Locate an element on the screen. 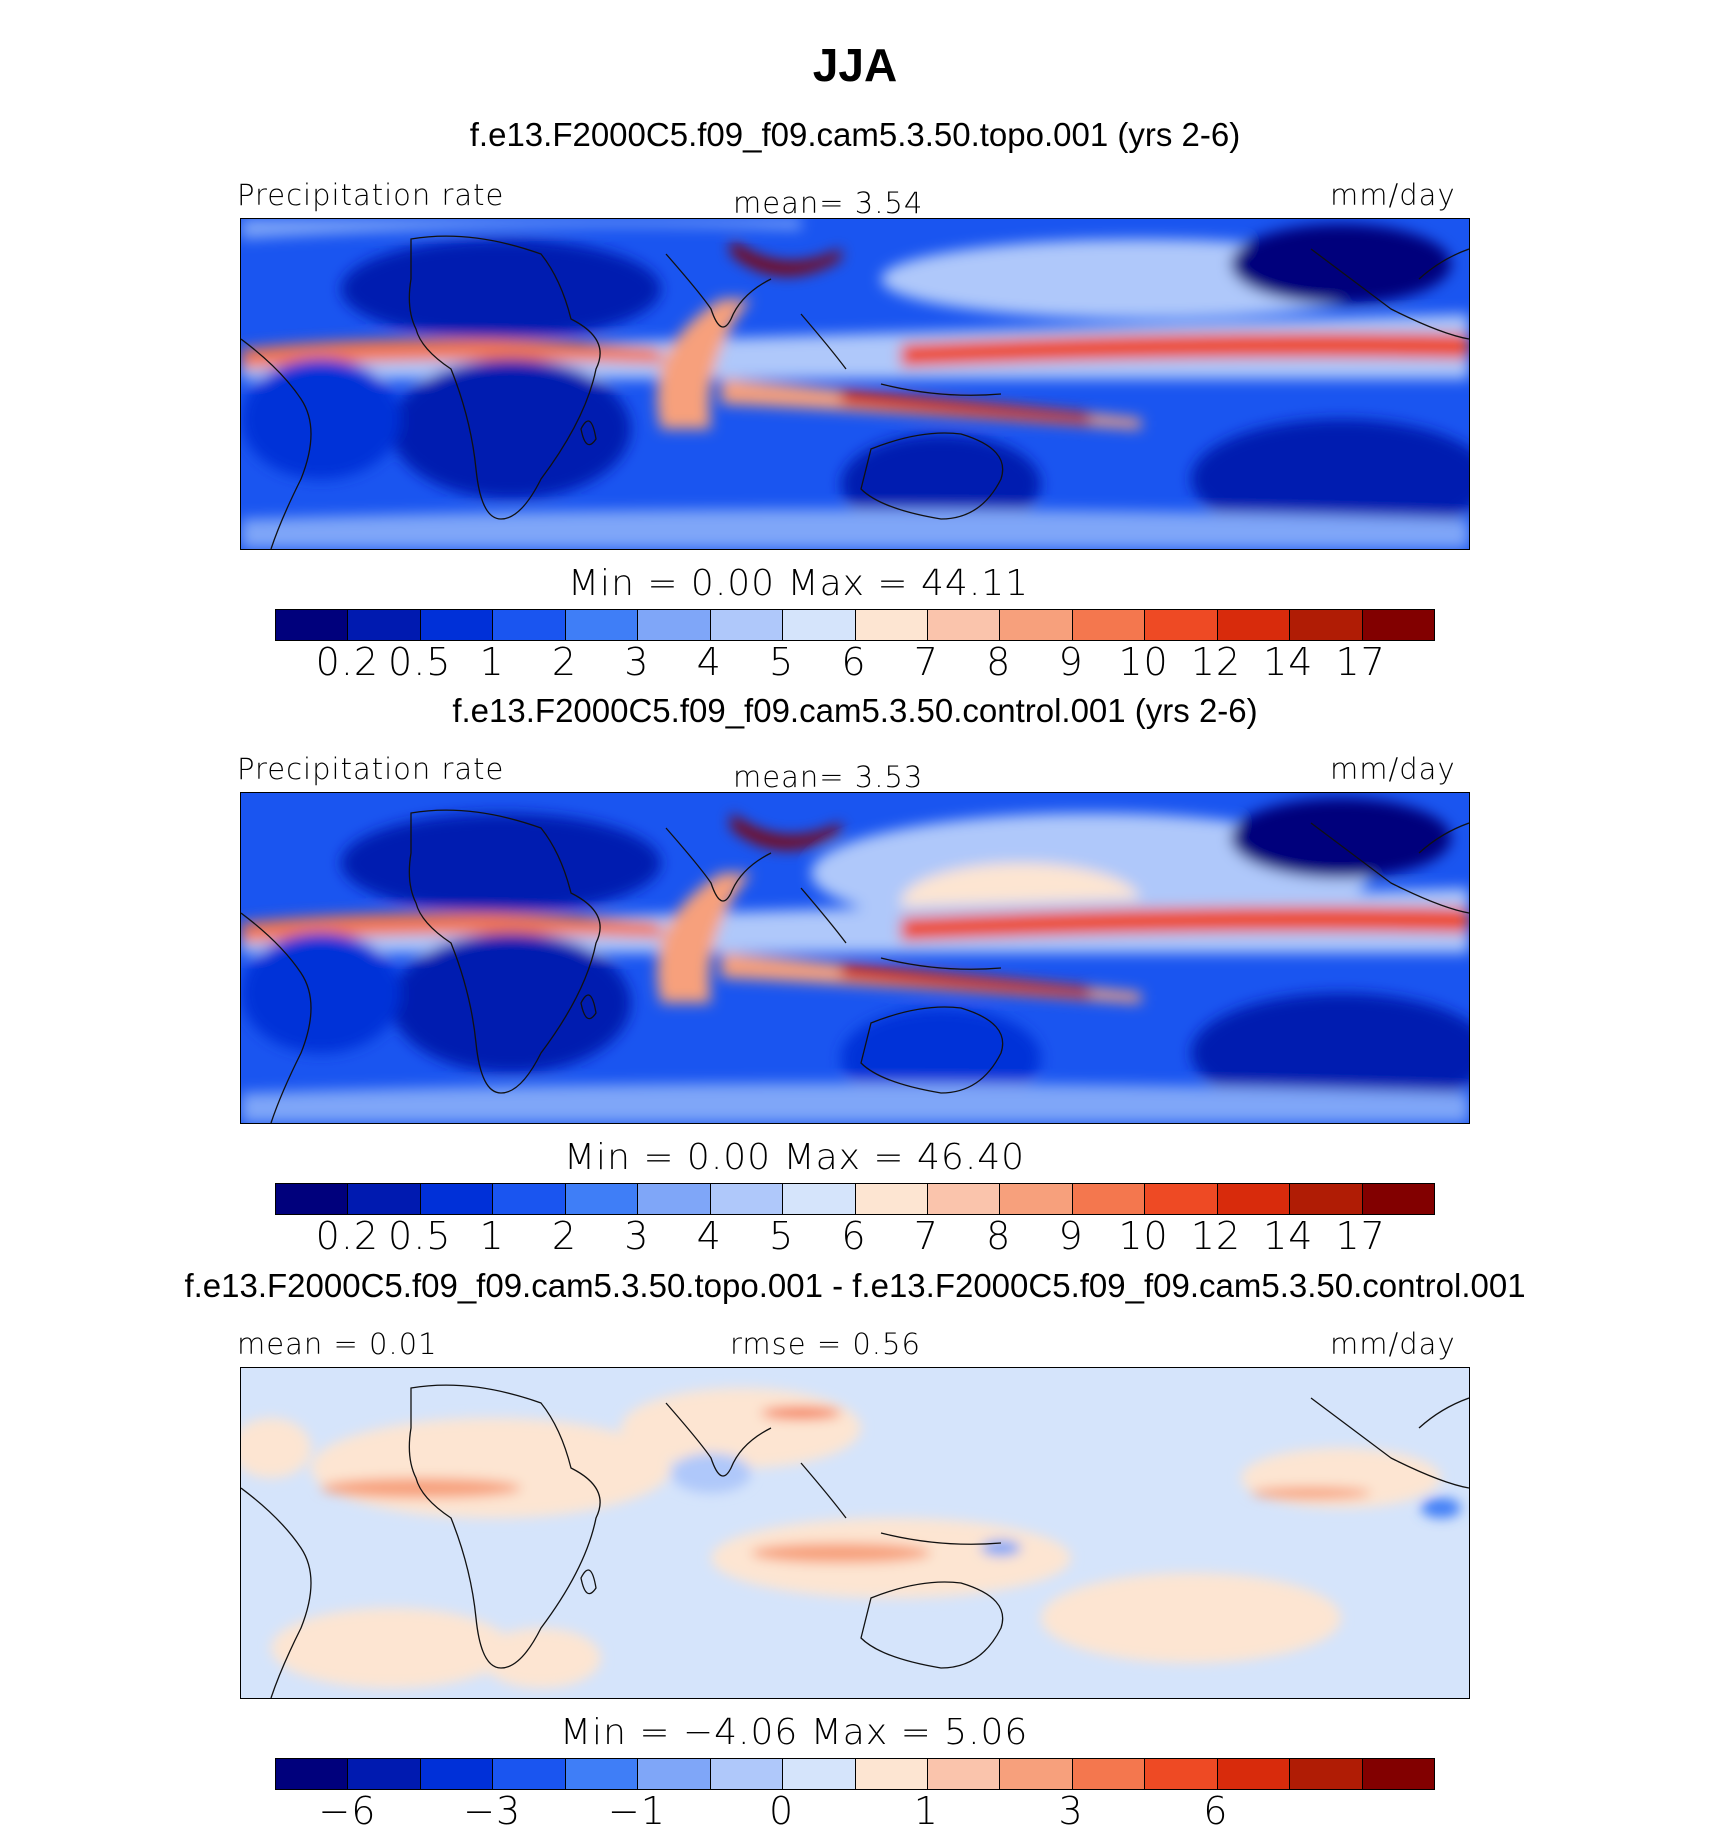 The height and width of the screenshot is (1833, 1710). figure-title: JJA is located at coordinates (855, 65).